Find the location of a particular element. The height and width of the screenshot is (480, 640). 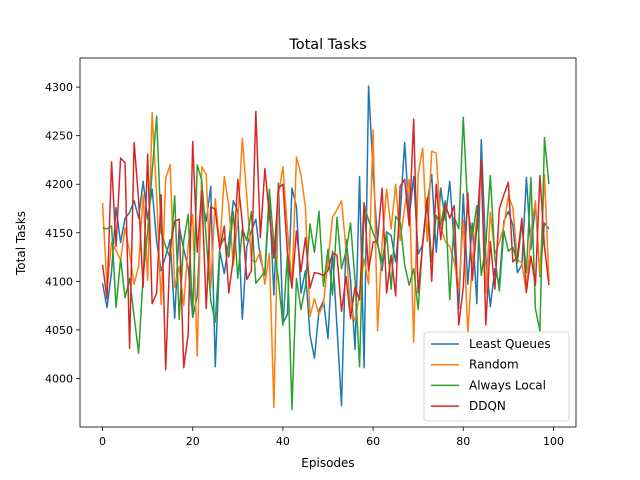

x-tick-label: 100 is located at coordinates (553, 441).